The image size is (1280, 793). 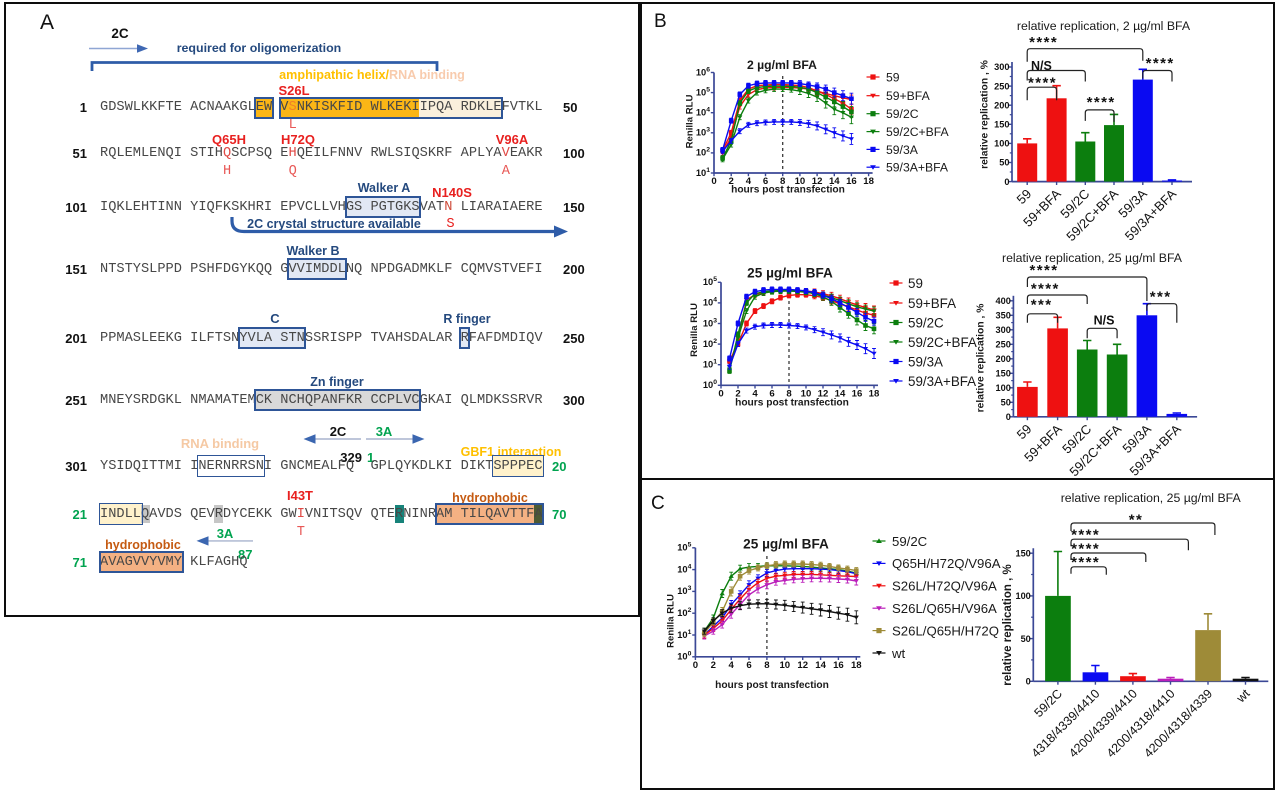 What do you see at coordinates (932, 303) in the screenshot?
I see `svg-text: 59+BFA` at bounding box center [932, 303].